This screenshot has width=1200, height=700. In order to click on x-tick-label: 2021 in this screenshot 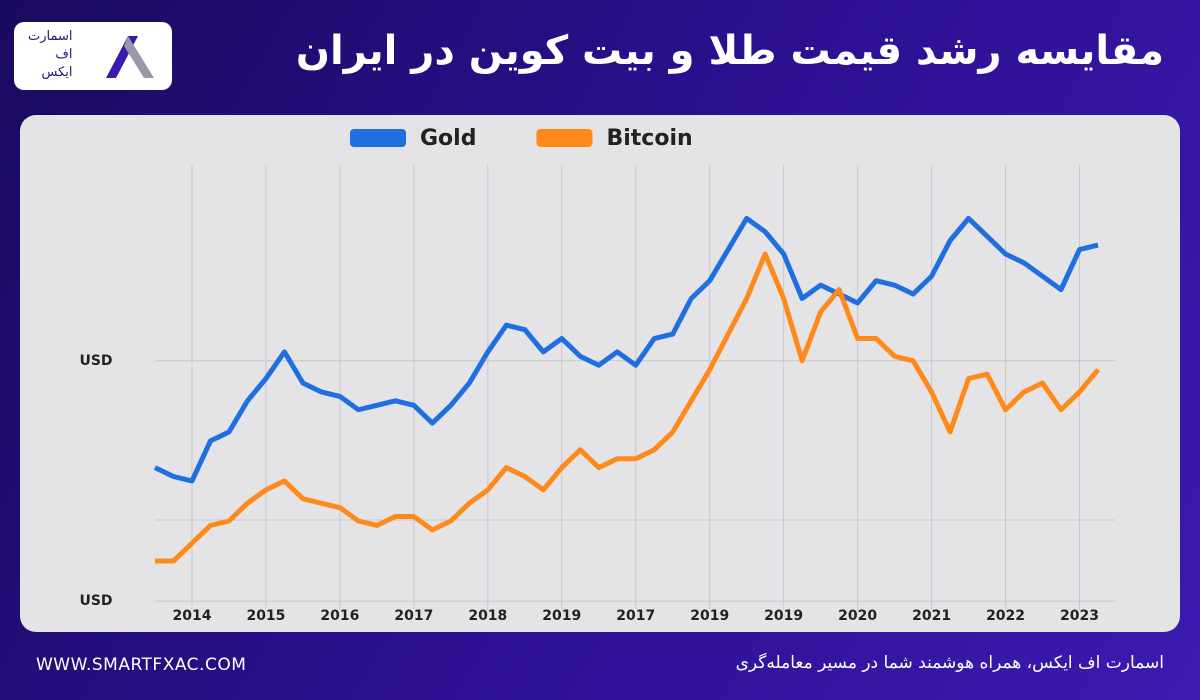, I will do `click(931, 616)`.